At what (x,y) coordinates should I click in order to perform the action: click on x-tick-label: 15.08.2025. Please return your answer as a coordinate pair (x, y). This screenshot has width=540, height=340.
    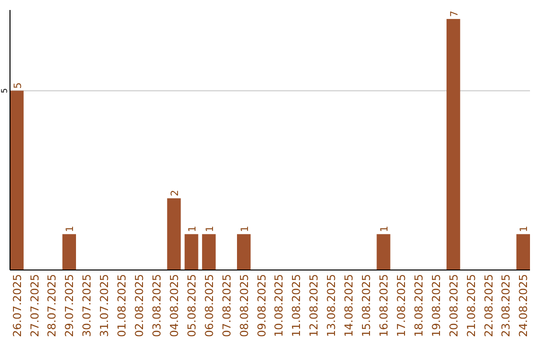
    Looking at the image, I should click on (367, 305).